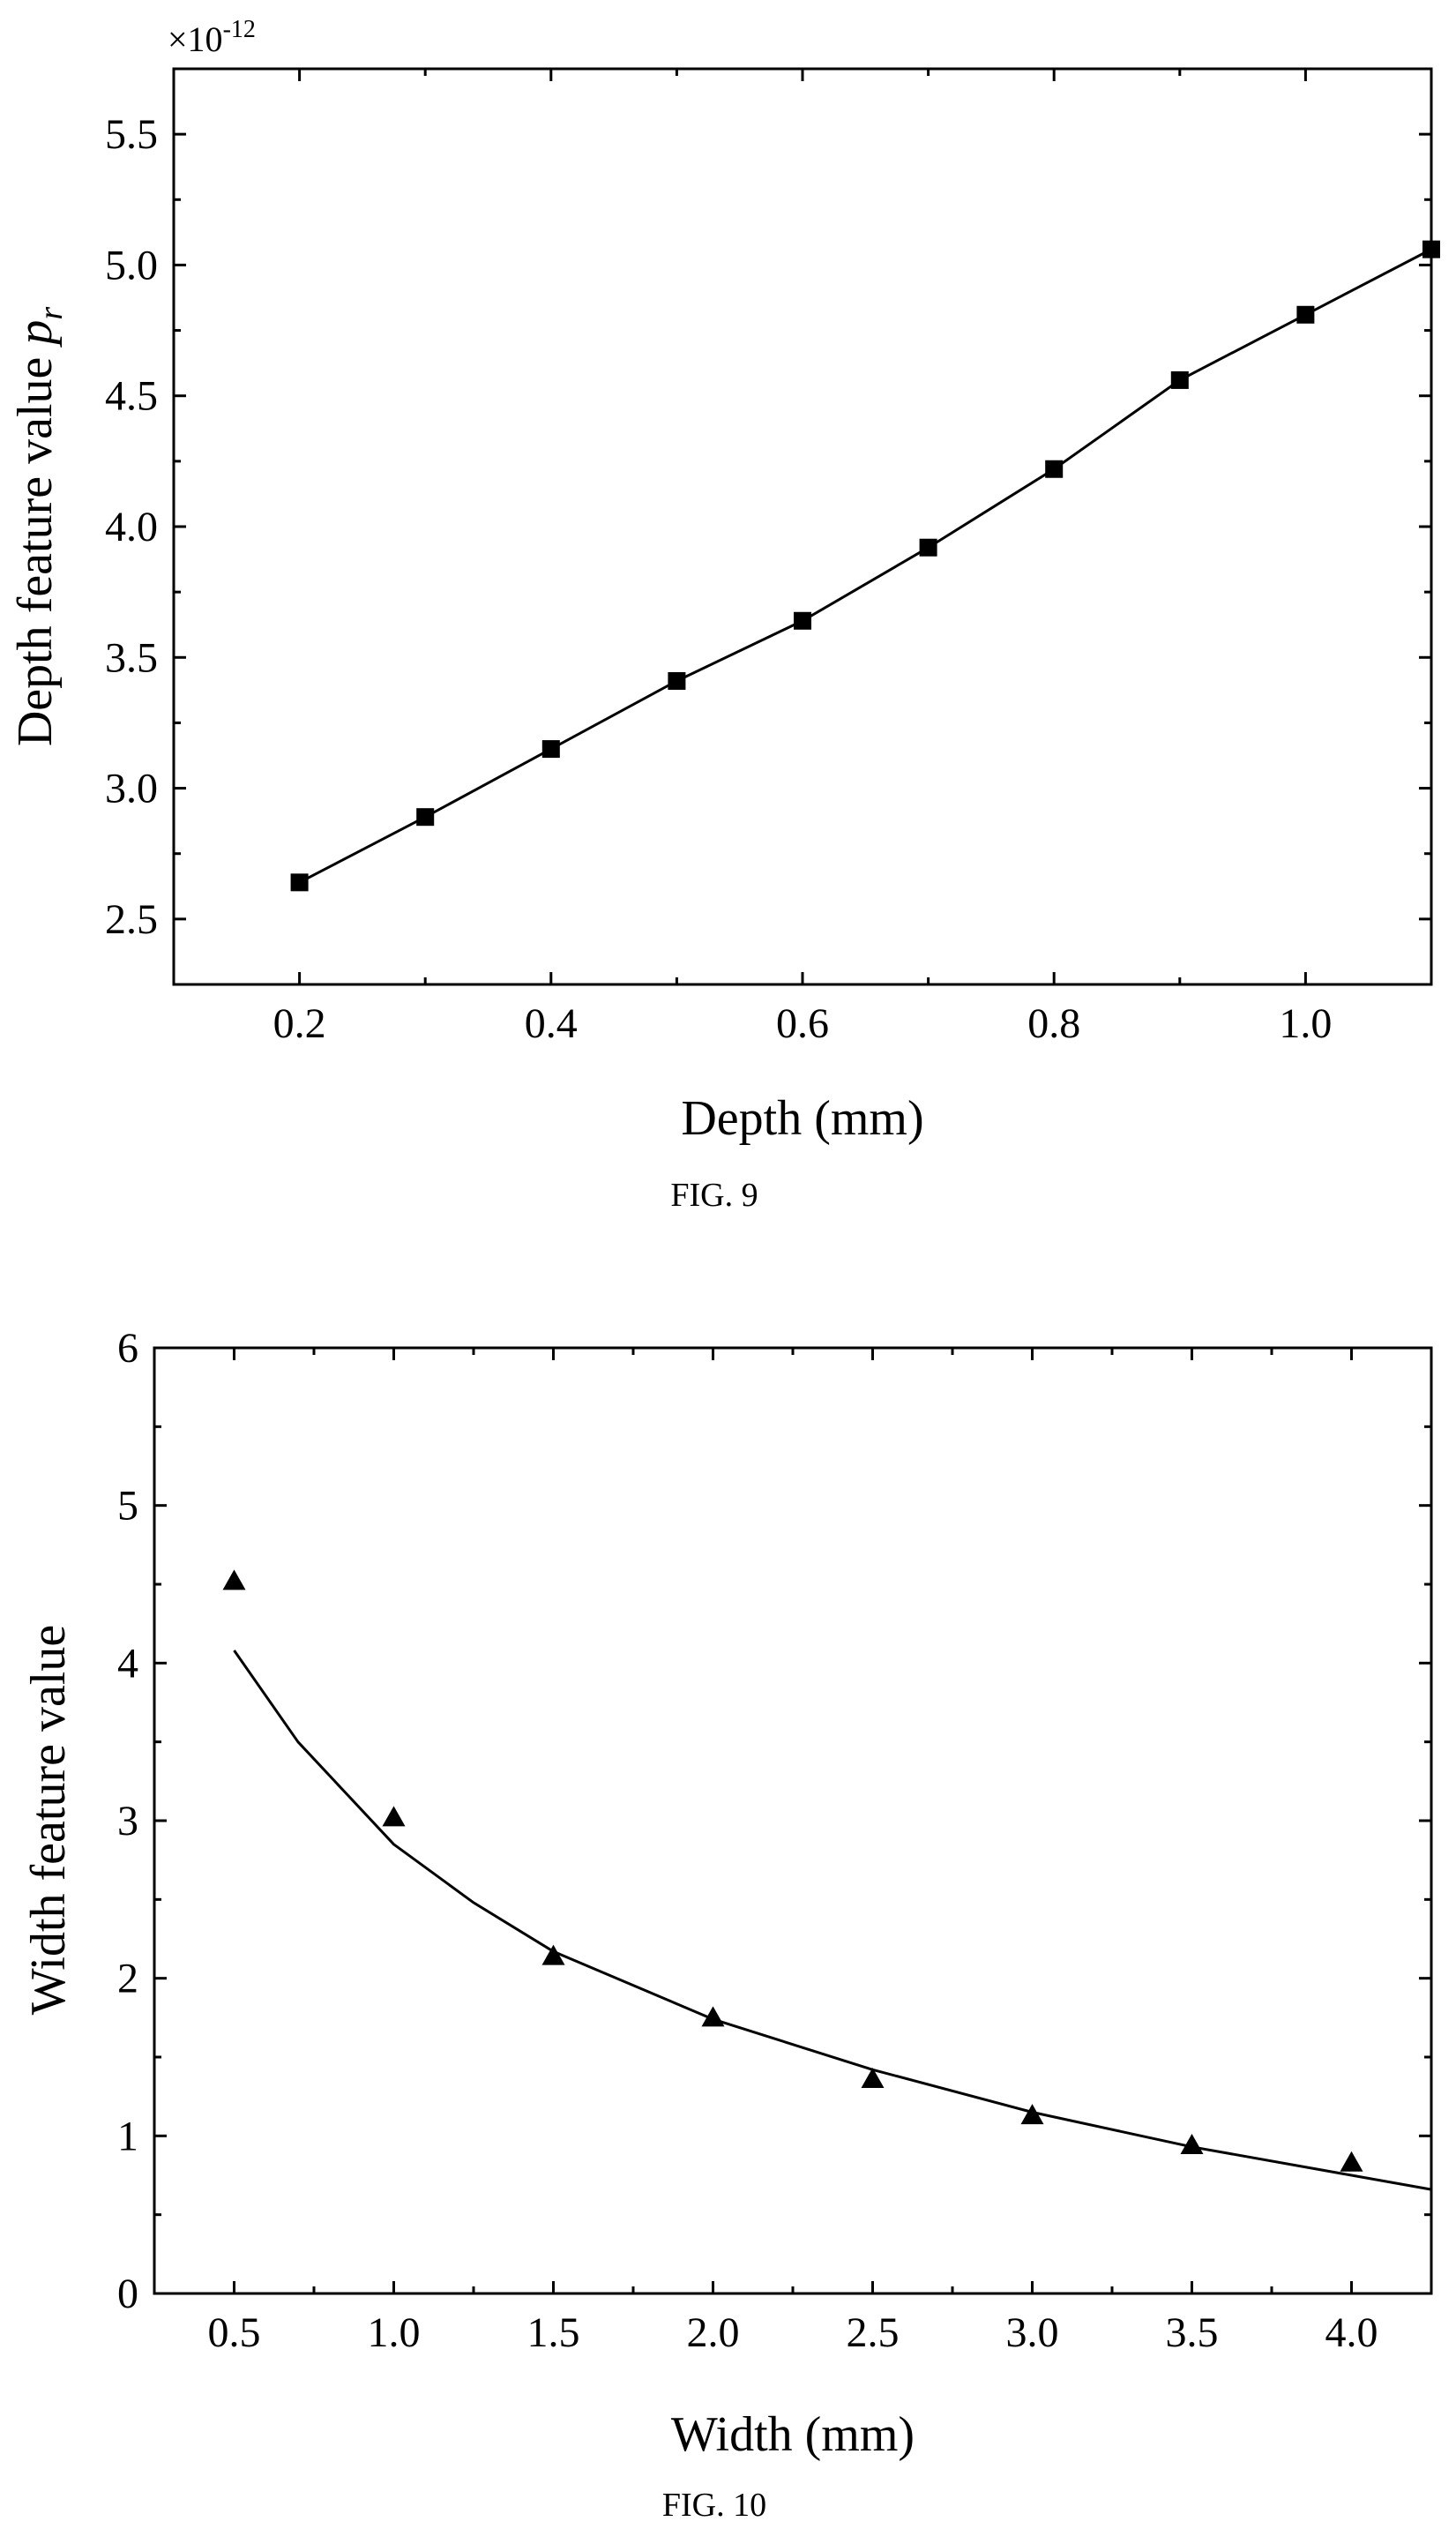 The height and width of the screenshot is (2544, 1456). I want to click on y-tick-label: 4.0, so click(131, 527).